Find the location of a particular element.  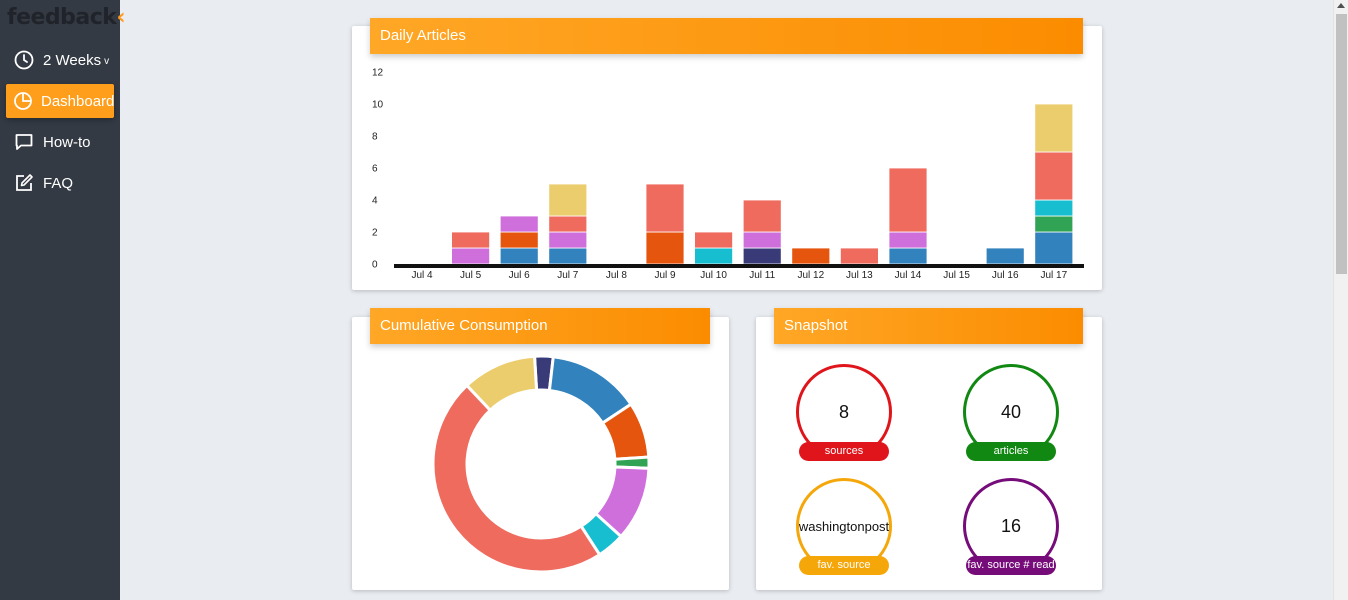

x-tick-label: Jul 4 is located at coordinates (422, 275).